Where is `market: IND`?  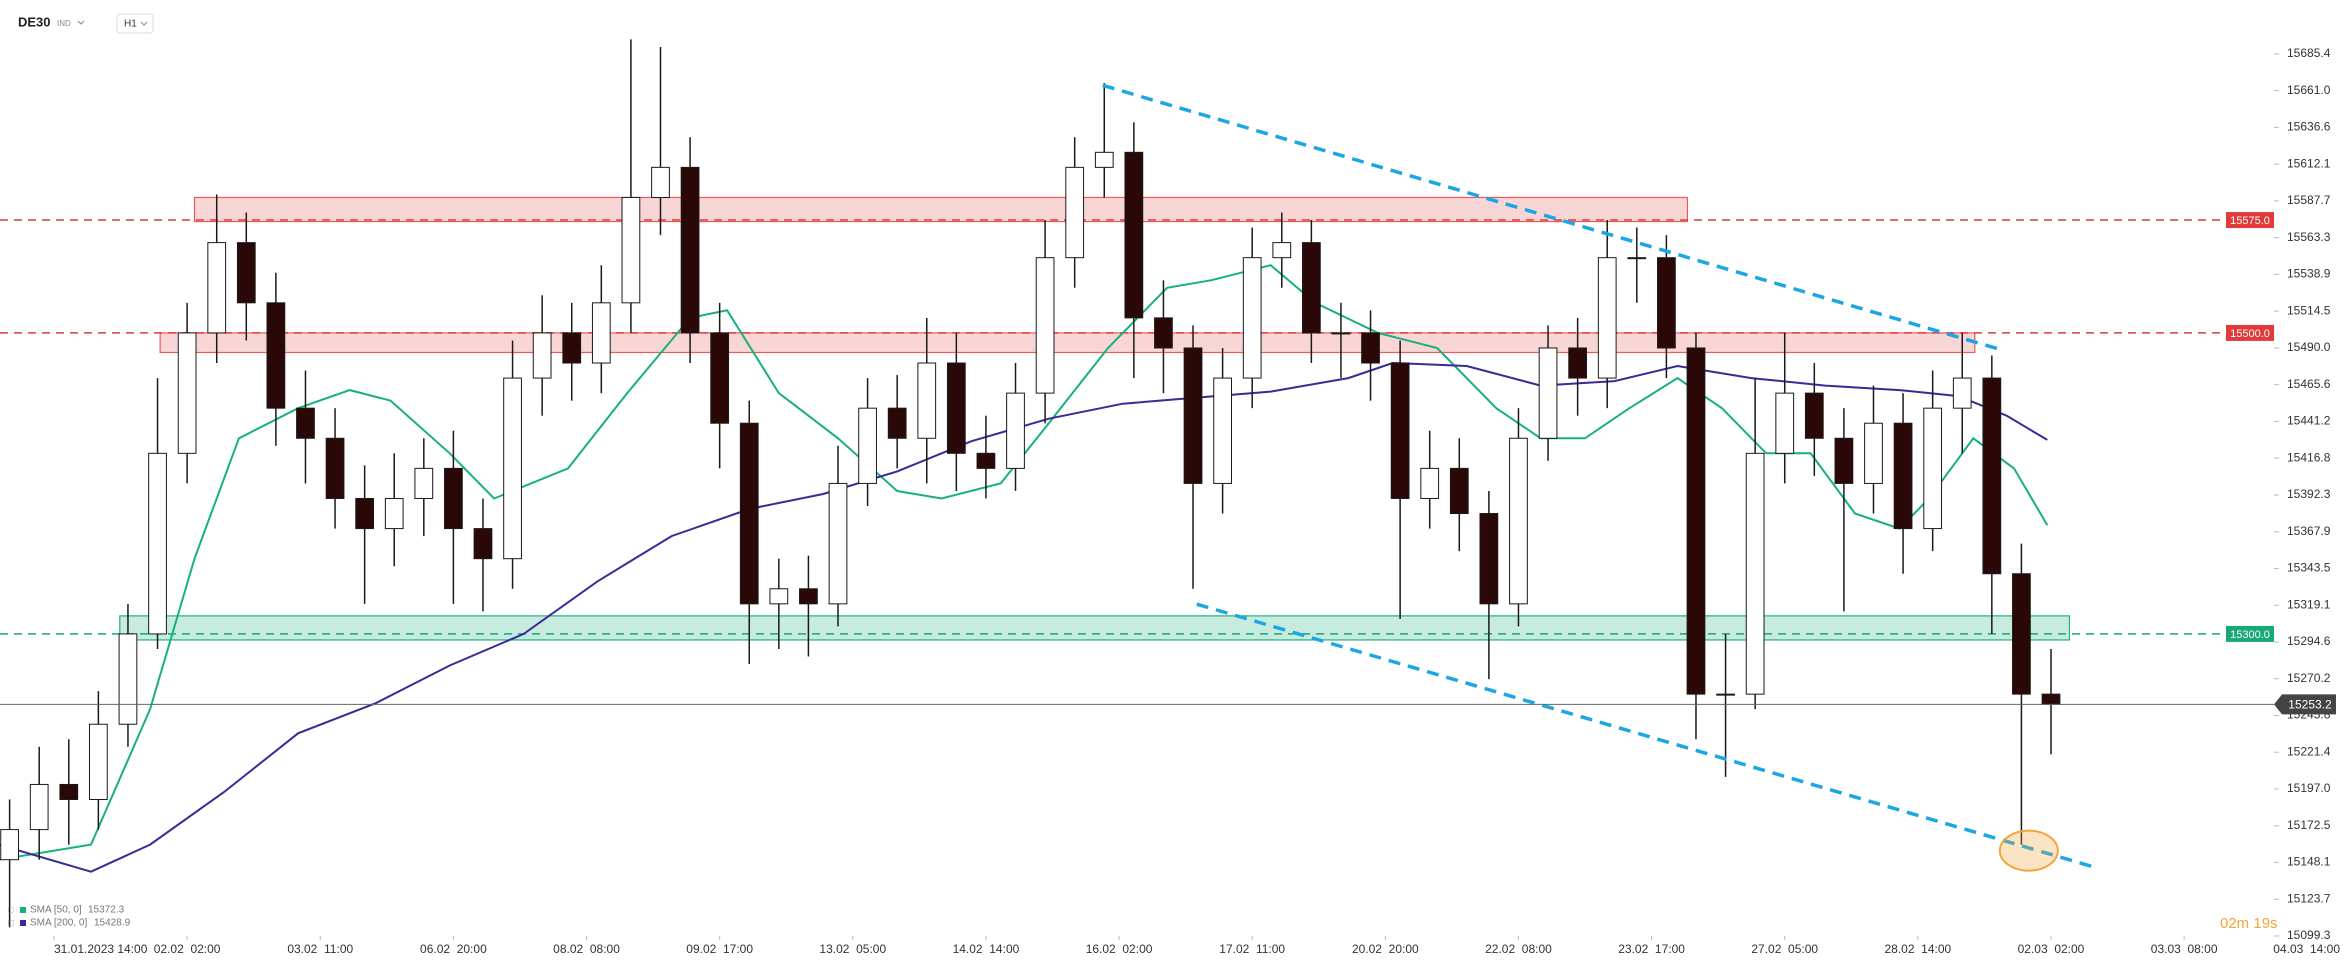
market: IND is located at coordinates (64, 23).